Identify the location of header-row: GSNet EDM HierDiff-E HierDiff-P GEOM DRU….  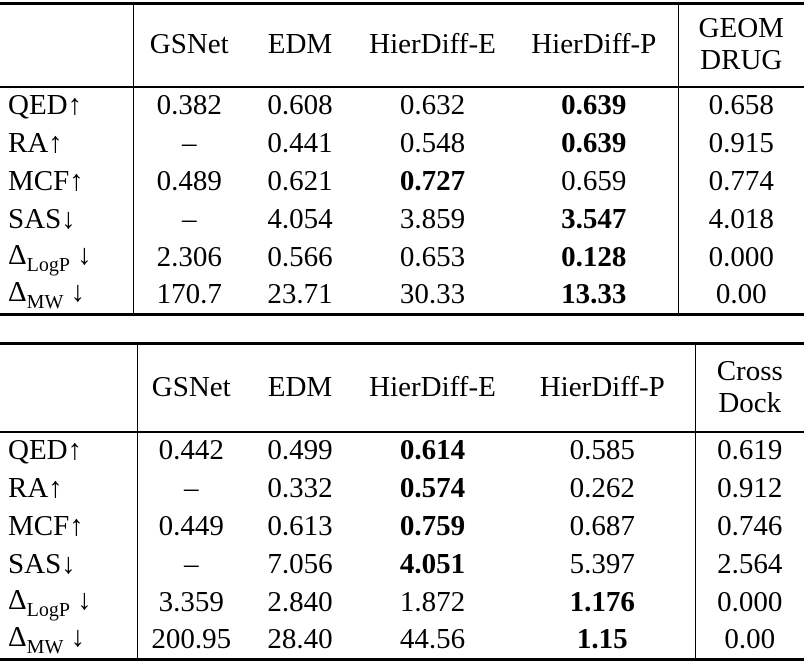
(402, 45).